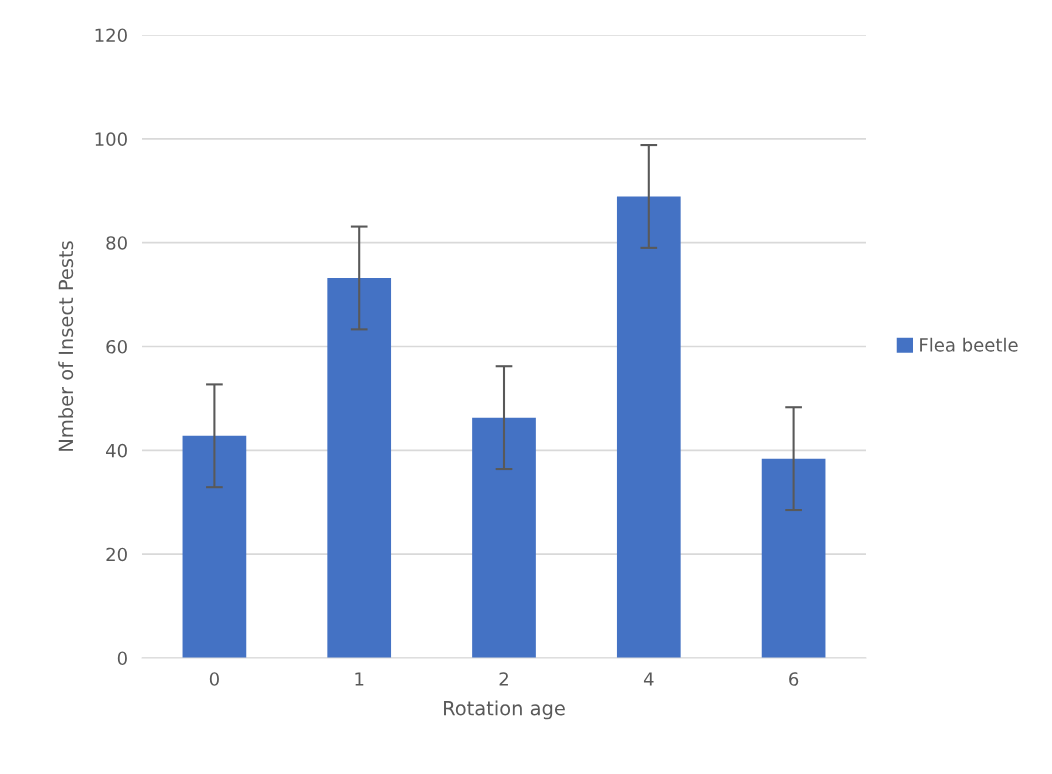  Describe the element at coordinates (66, 346) in the screenshot. I see `y-axis-title: Nmber of Insect Pests` at that location.